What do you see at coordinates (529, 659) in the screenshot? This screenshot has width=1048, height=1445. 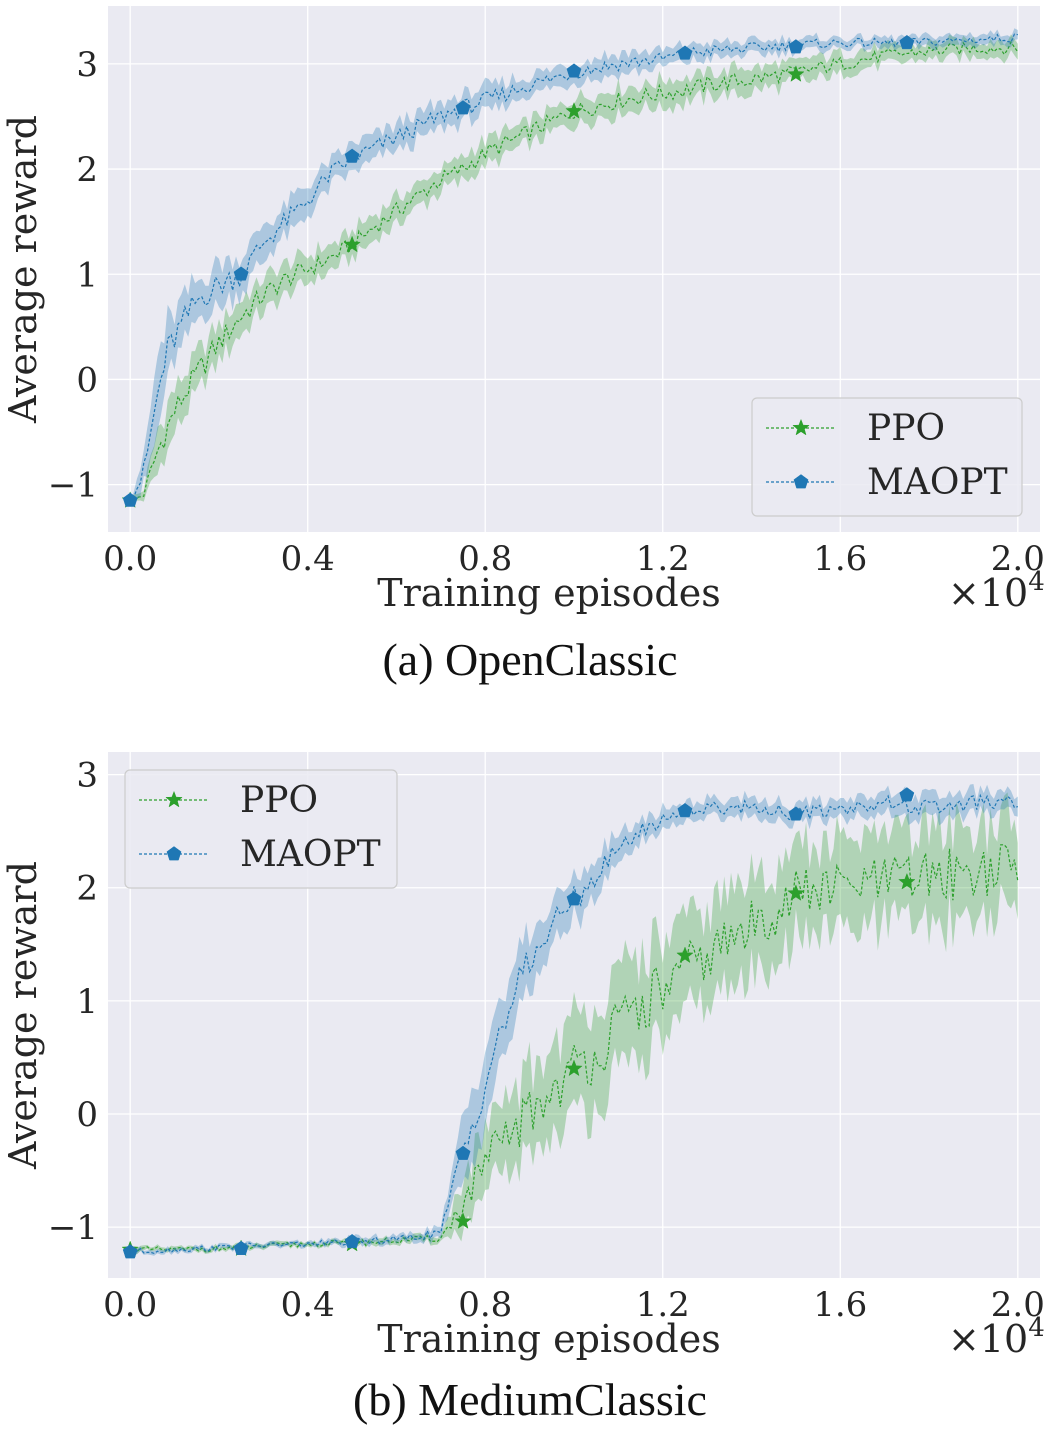 I see `chart-caption: (a) OpenClassic` at bounding box center [529, 659].